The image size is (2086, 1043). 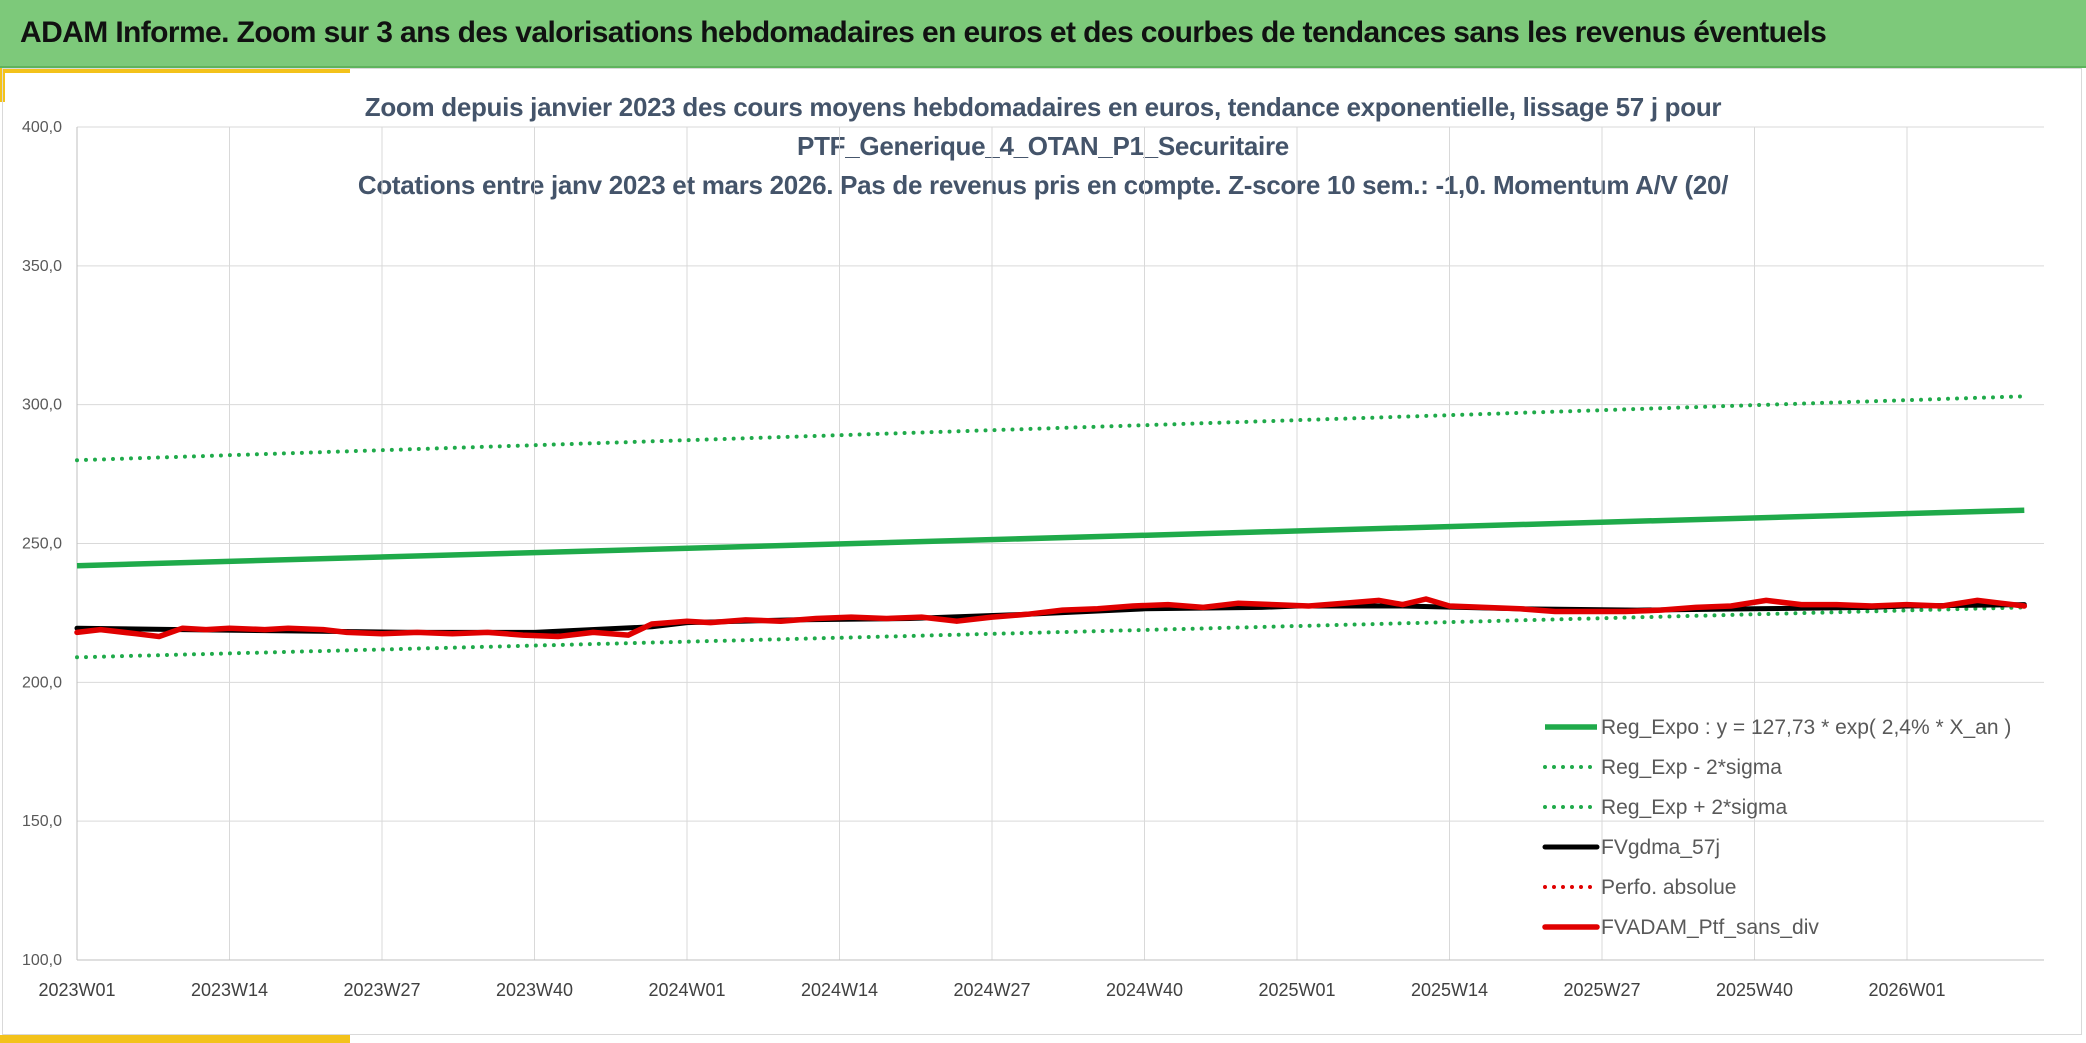 I want to click on y-tick-label: 300,0, so click(x=42, y=405).